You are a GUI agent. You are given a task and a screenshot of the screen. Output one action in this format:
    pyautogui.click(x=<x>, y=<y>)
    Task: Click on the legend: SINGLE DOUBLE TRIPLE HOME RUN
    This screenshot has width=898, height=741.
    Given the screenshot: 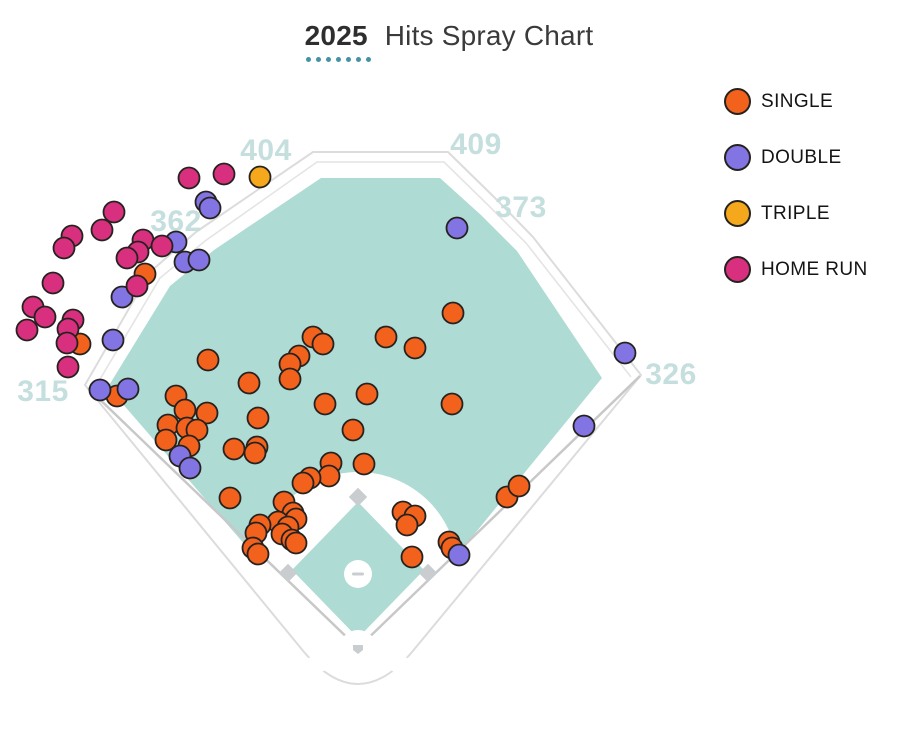 What is the action you would take?
    pyautogui.click(x=796, y=185)
    